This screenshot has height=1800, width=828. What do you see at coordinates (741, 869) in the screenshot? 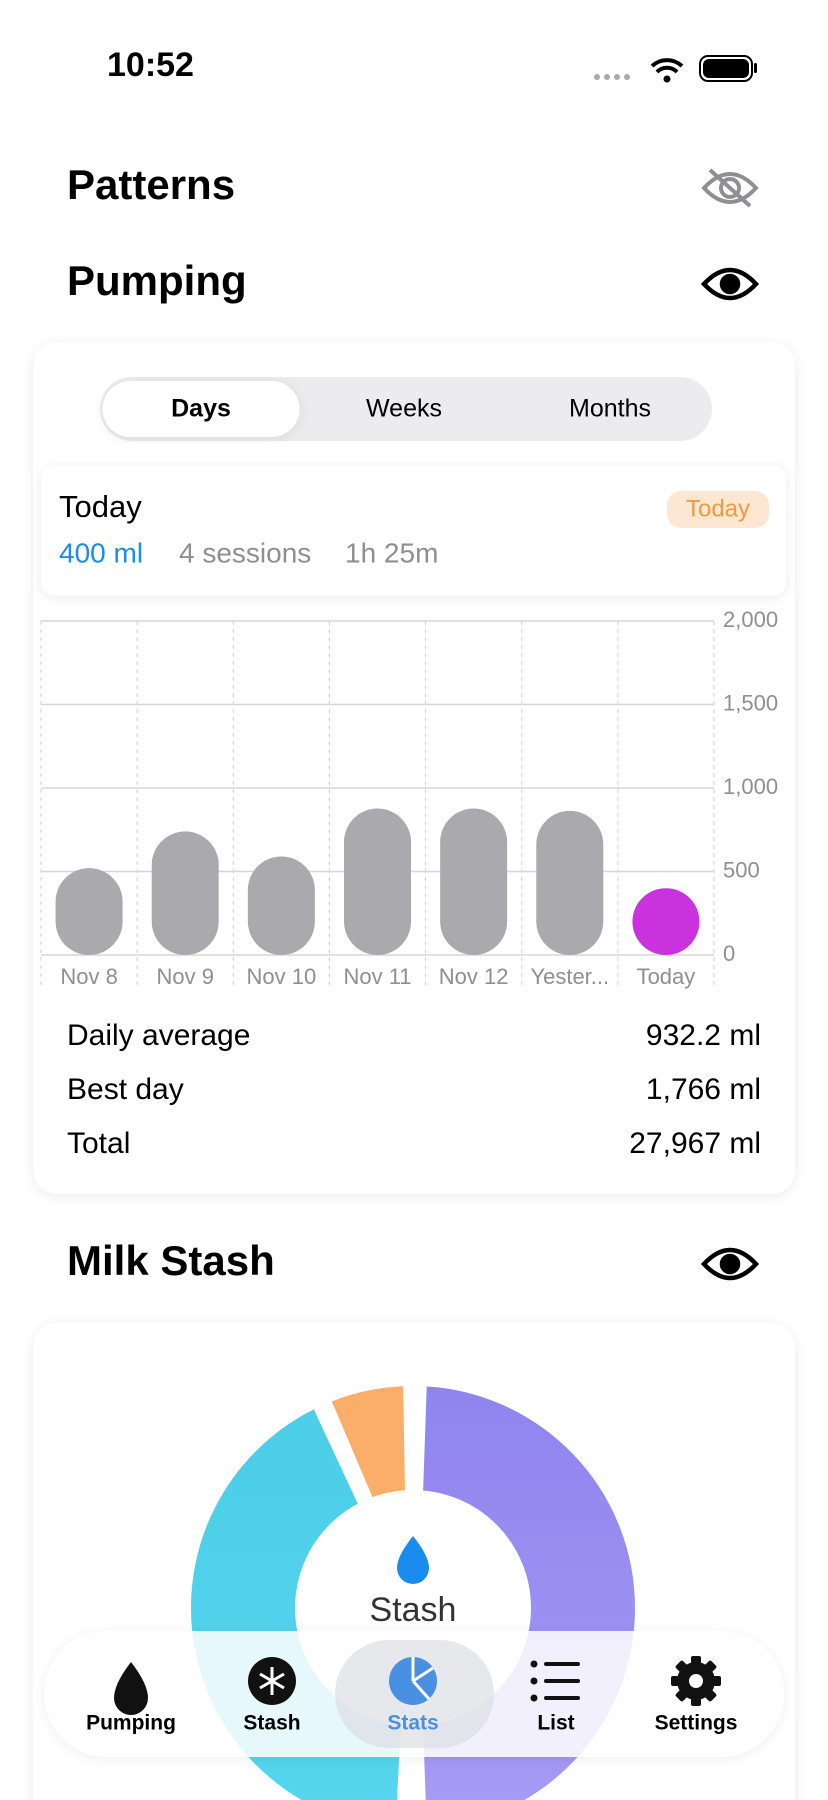
I see `y-tick-label: 500` at bounding box center [741, 869].